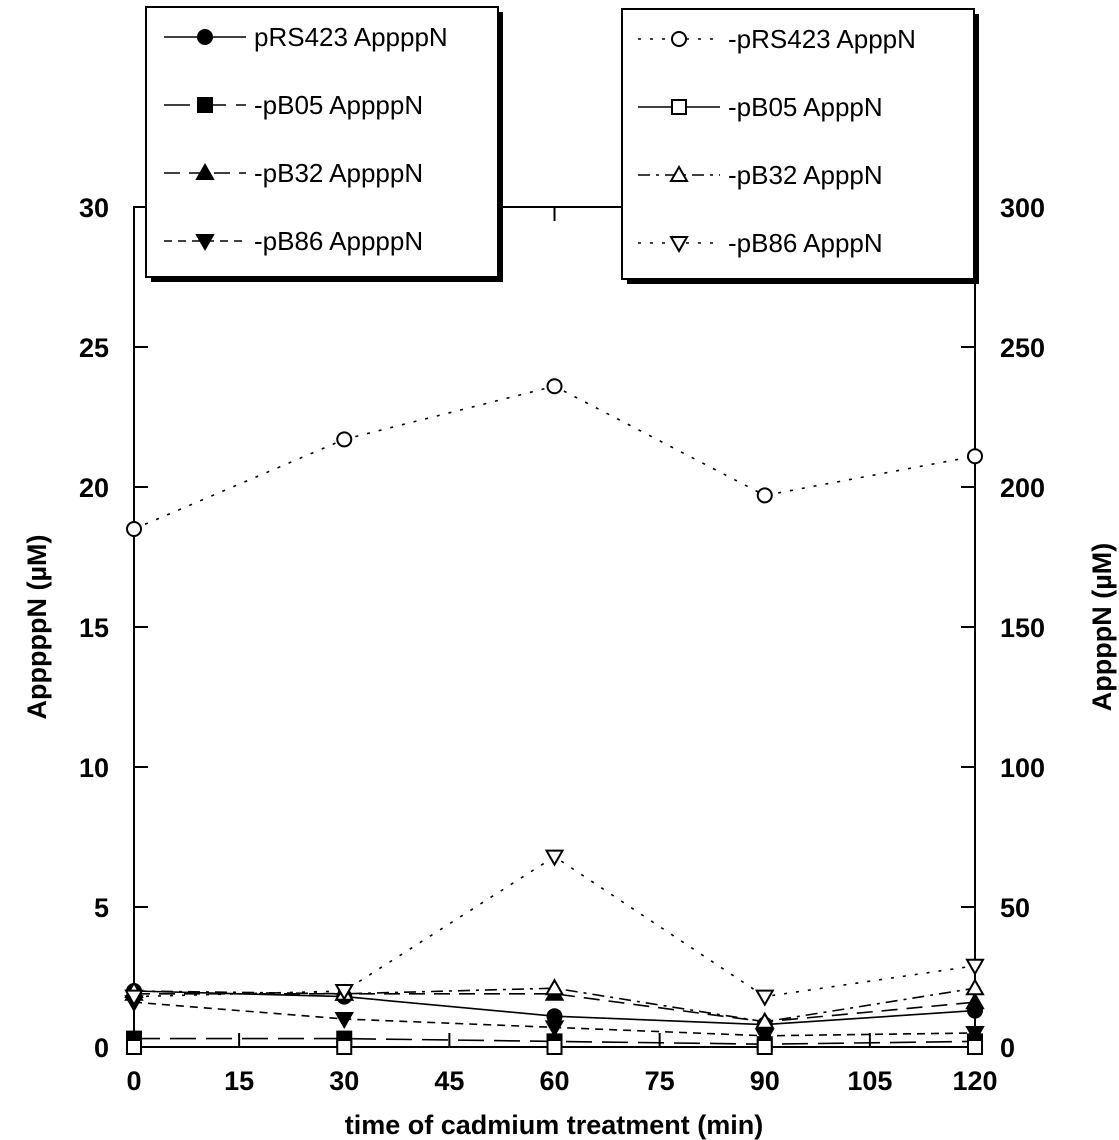 The image size is (1119, 1140). Describe the element at coordinates (133, 1081) in the screenshot. I see `x-tick-label: 0` at that location.